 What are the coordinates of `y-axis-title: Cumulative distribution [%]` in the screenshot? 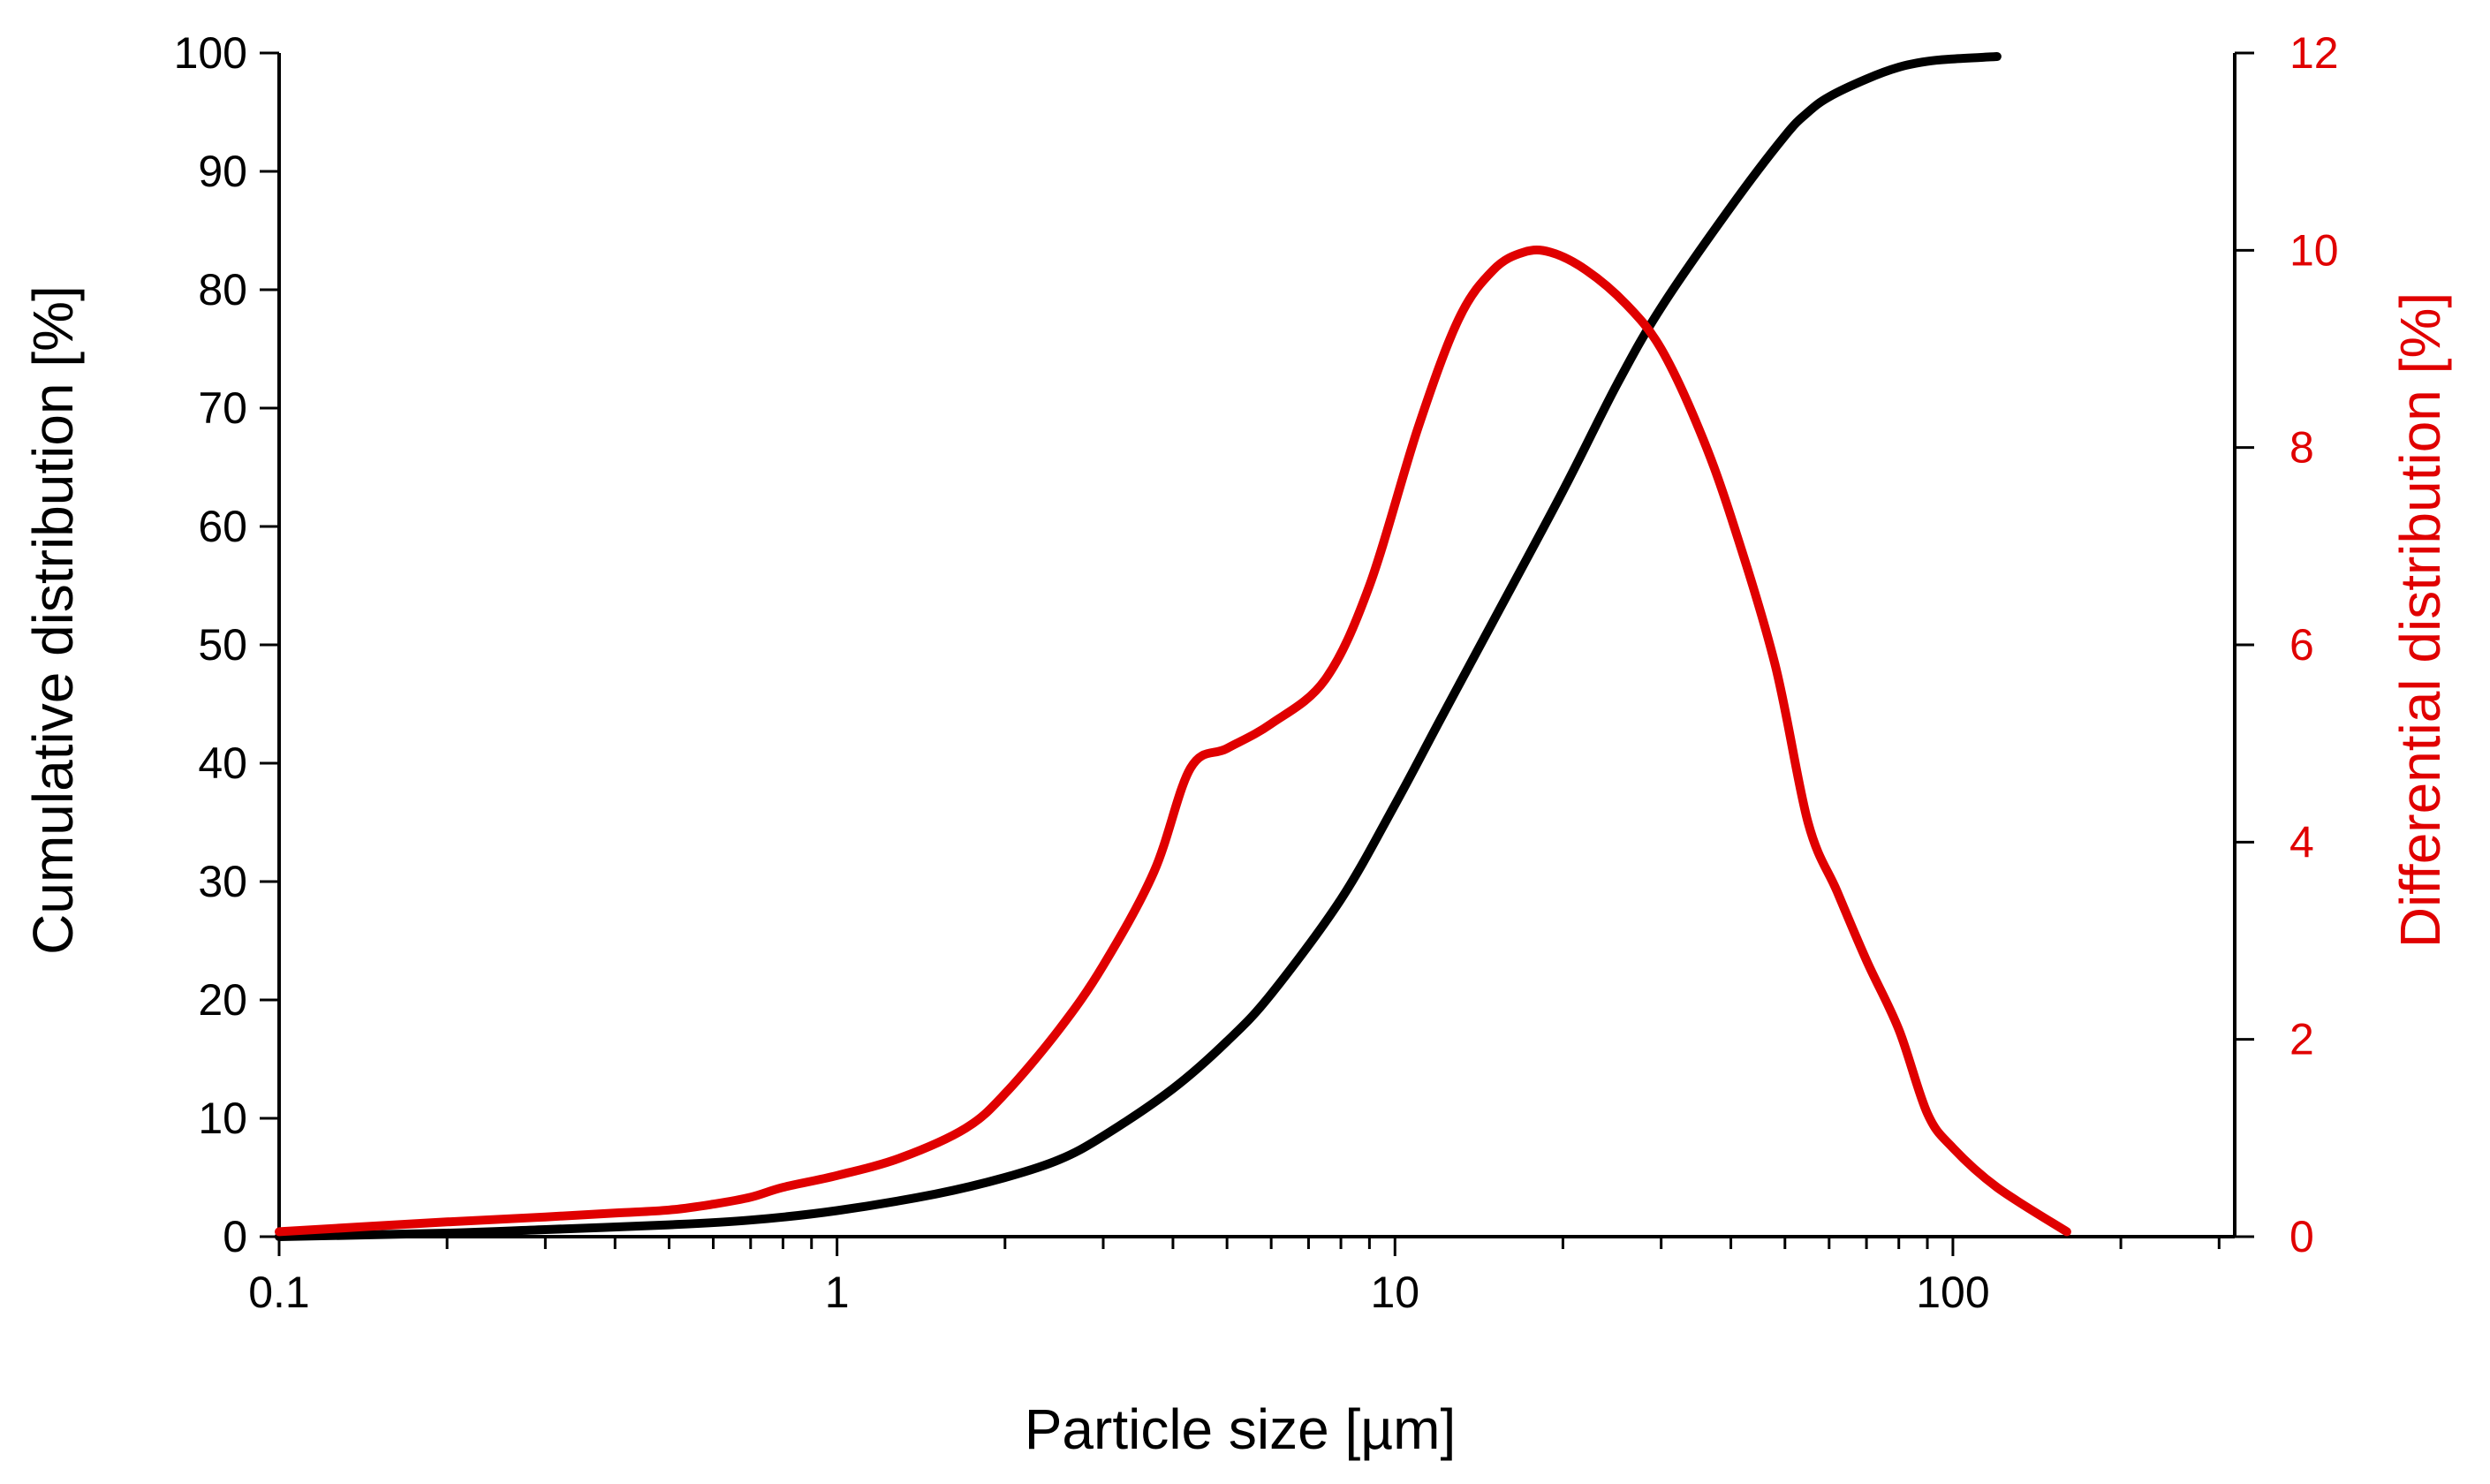 It's located at (53, 620).